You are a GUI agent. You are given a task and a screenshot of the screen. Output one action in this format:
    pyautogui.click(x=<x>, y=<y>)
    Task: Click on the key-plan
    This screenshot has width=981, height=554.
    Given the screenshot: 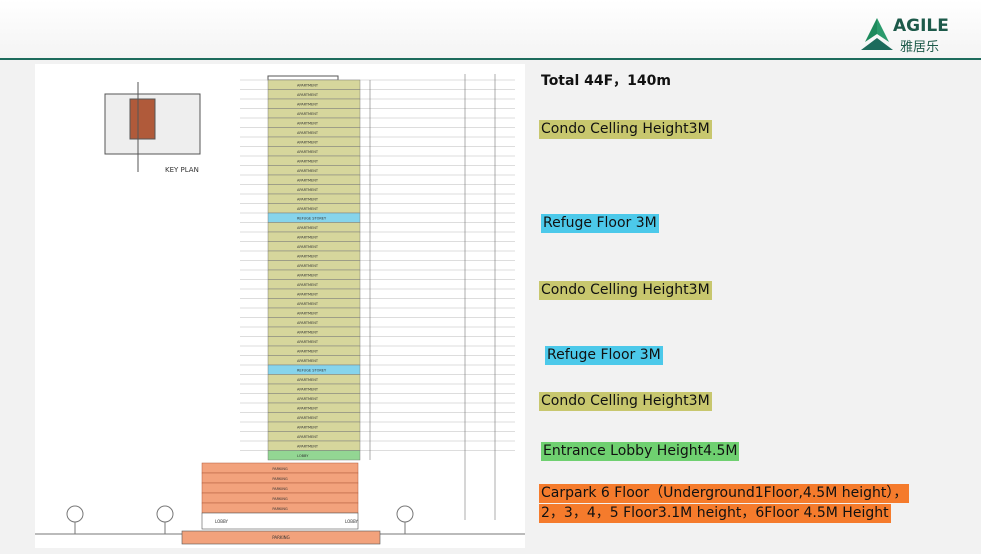 What is the action you would take?
    pyautogui.click(x=152, y=127)
    